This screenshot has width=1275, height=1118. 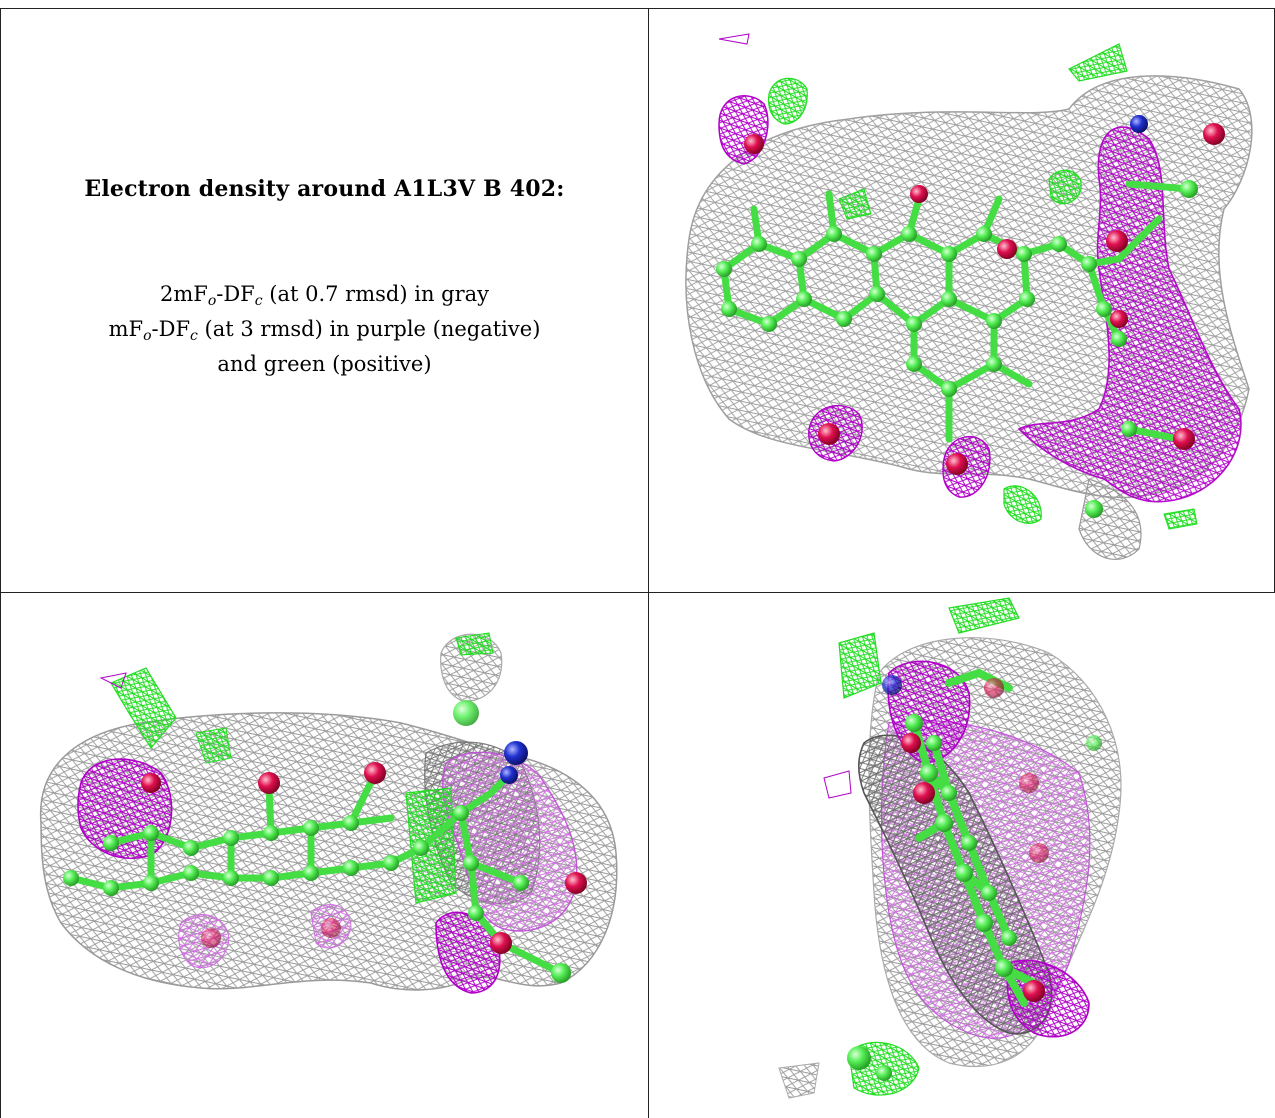 What do you see at coordinates (468, 952) in the screenshot?
I see `negative-density-bottom` at bounding box center [468, 952].